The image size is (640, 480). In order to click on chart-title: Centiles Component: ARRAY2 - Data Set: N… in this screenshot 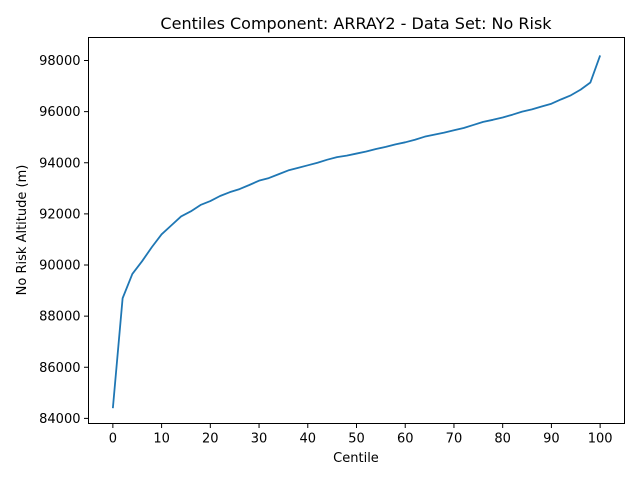, I will do `click(356, 23)`.